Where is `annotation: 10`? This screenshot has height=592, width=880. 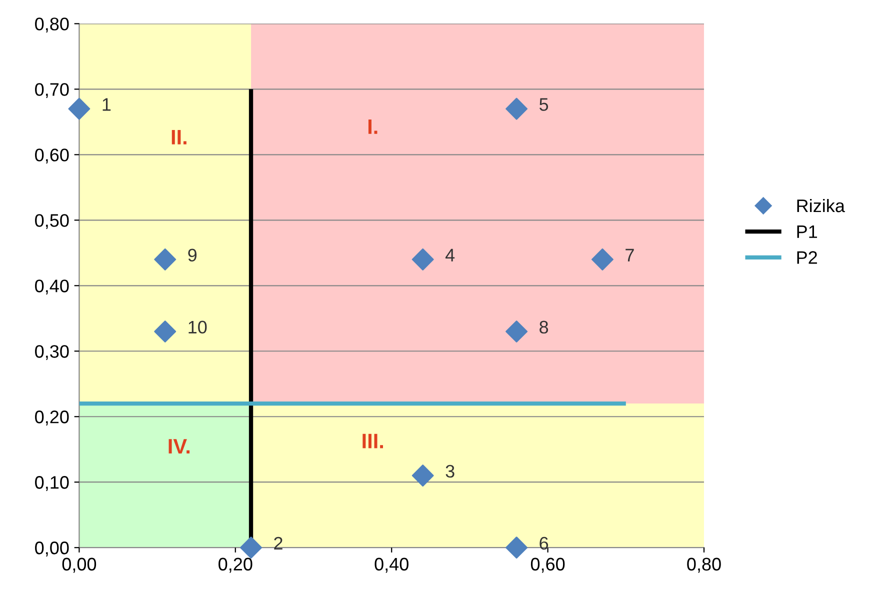
annotation: 10 is located at coordinates (197, 327).